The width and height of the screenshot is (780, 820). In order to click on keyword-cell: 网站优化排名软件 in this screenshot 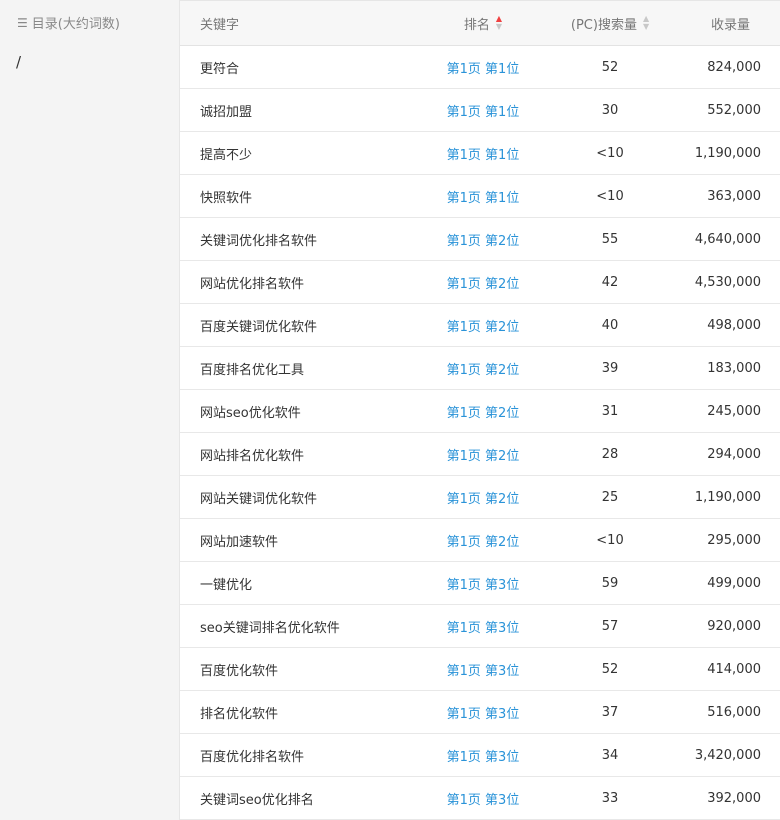, I will do `click(252, 284)`.